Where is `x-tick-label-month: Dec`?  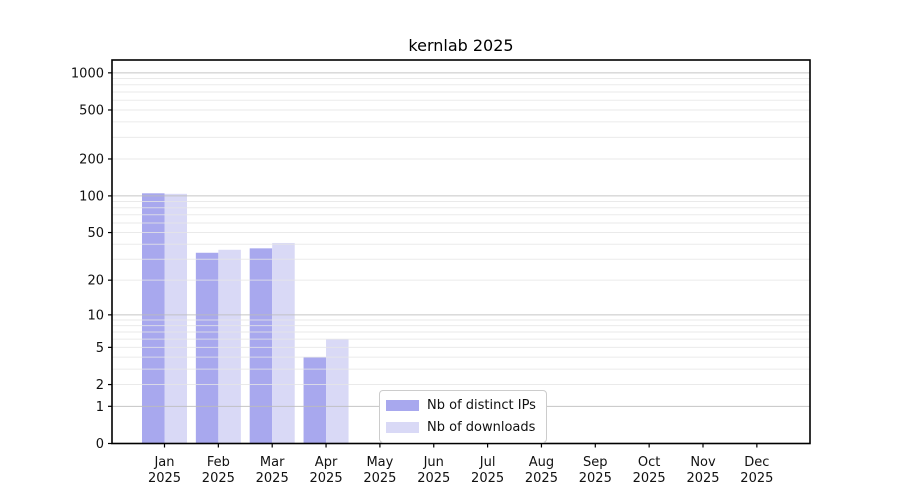
x-tick-label-month: Dec is located at coordinates (756, 462).